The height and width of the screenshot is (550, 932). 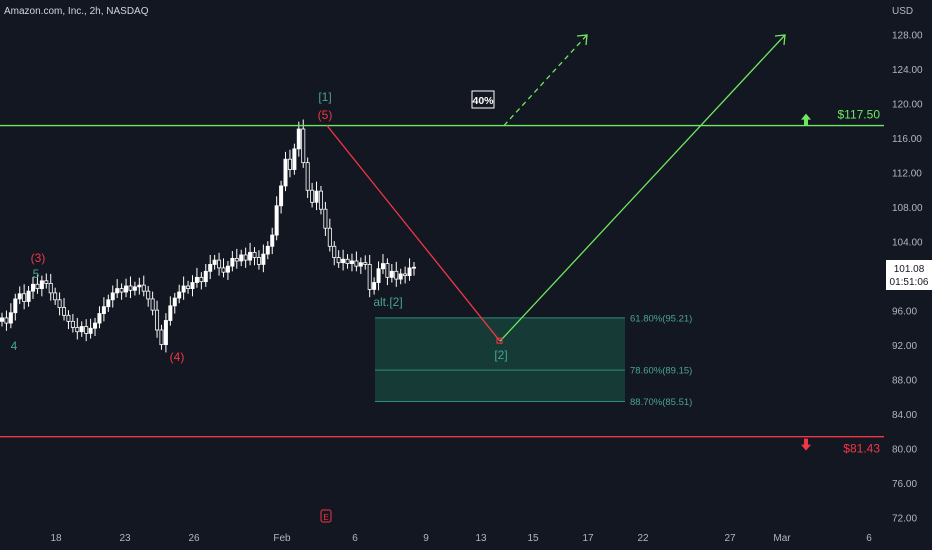 What do you see at coordinates (661, 318) in the screenshot?
I see `fib-level-label: 61.80%(95.21)` at bounding box center [661, 318].